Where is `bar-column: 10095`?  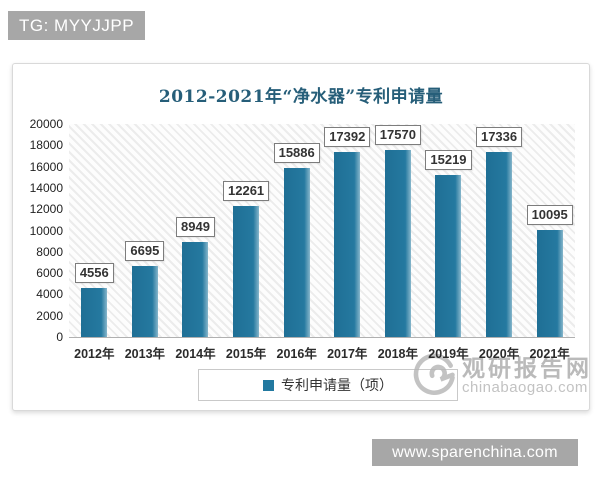 bar-column: 10095 is located at coordinates (549, 230).